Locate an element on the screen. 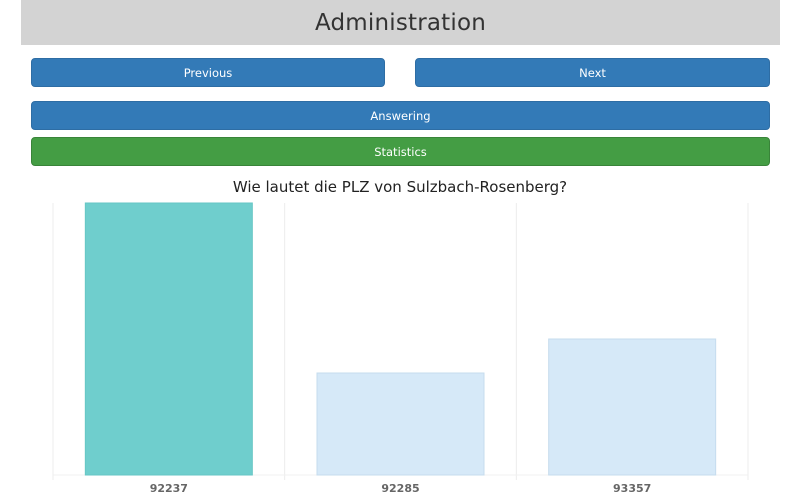  header-bar: Administration is located at coordinates (400, 22).